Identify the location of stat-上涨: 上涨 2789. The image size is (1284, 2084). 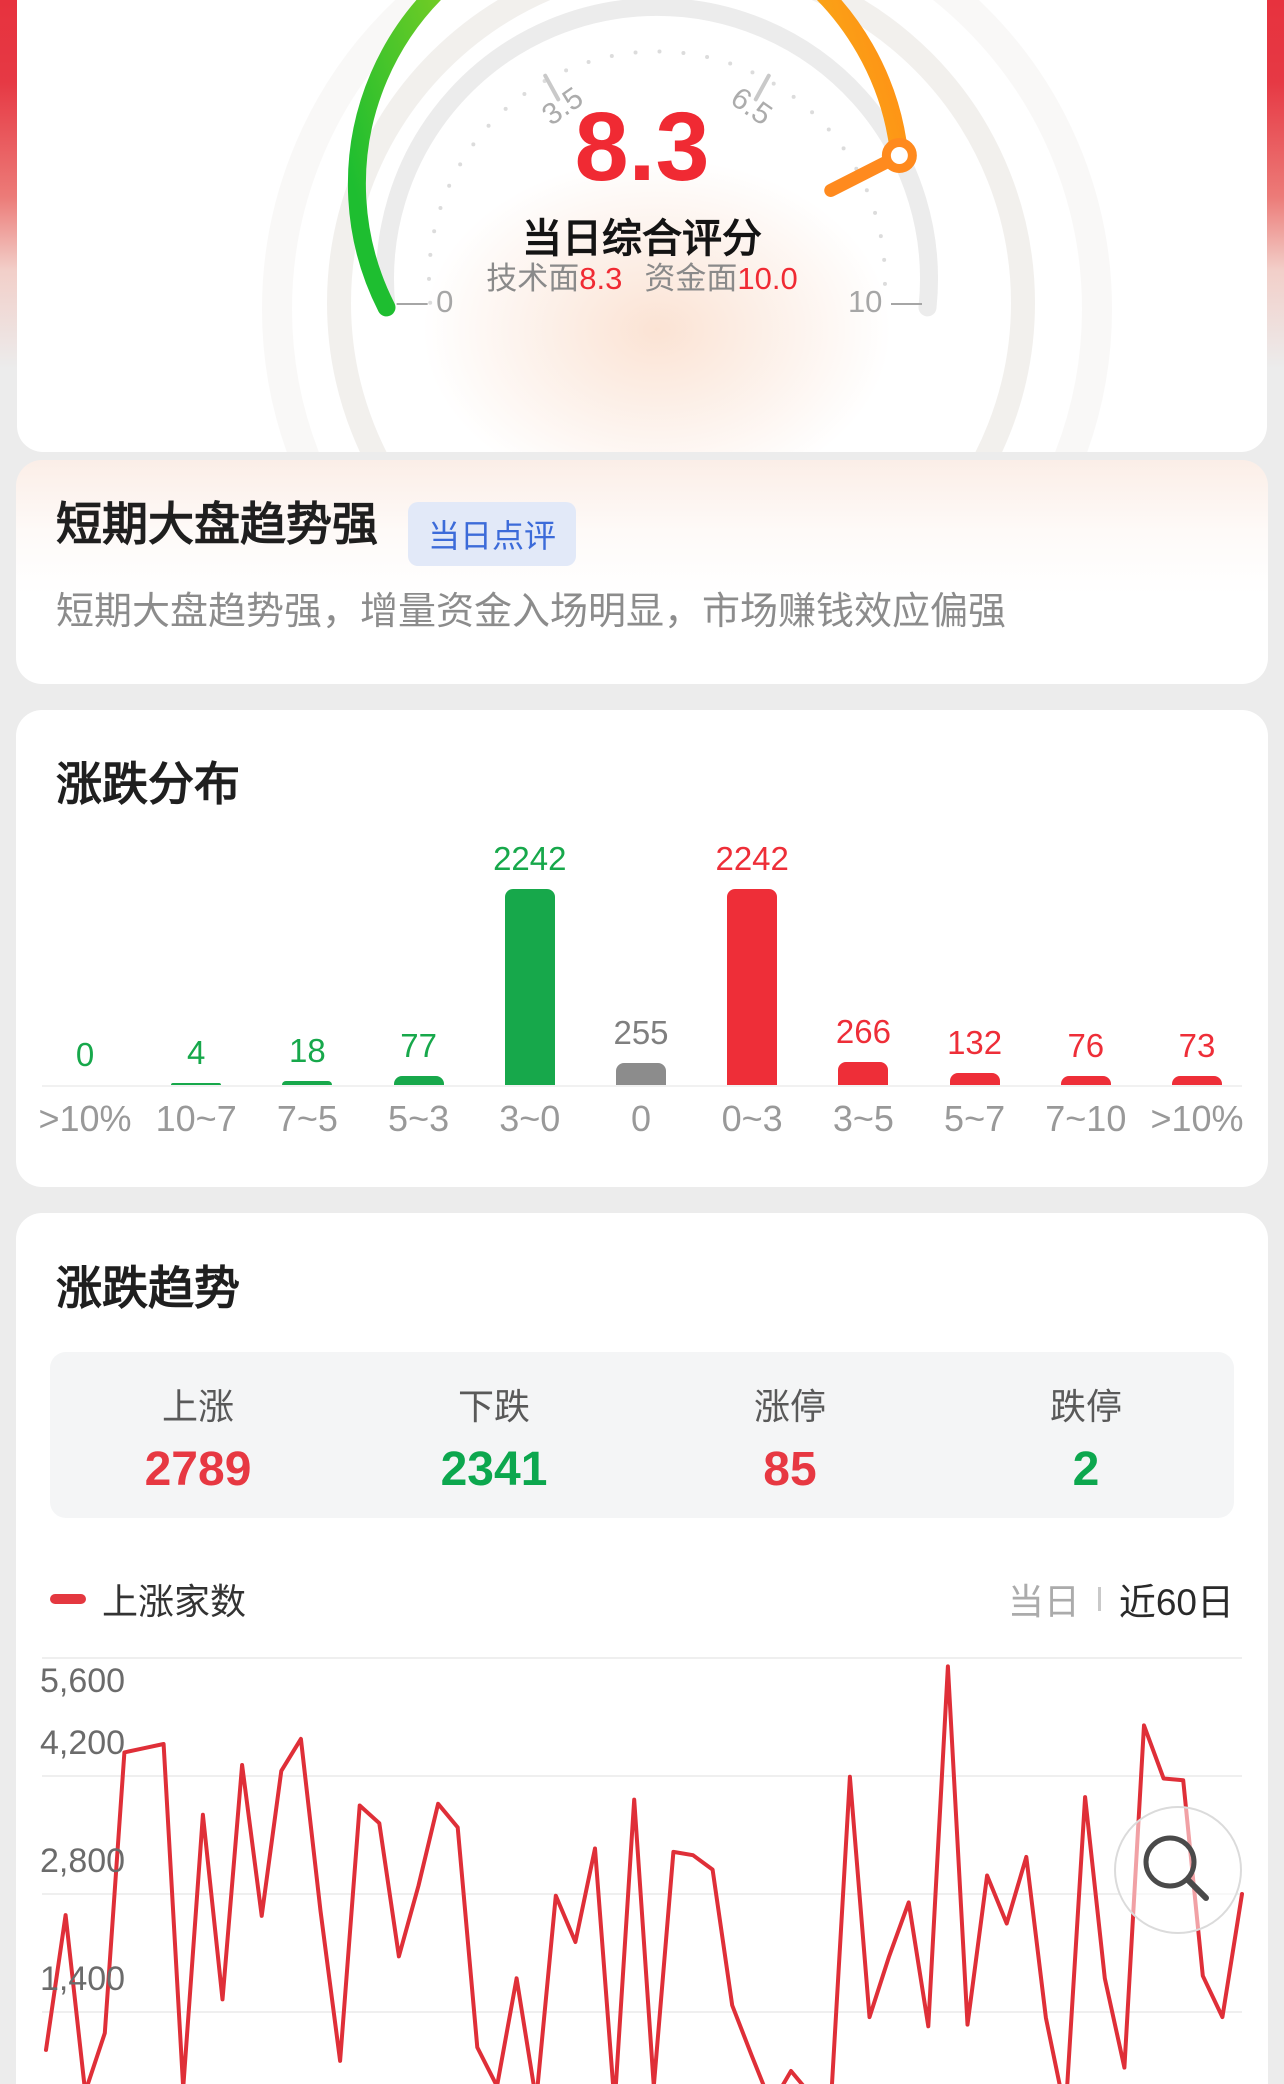
(198, 1435).